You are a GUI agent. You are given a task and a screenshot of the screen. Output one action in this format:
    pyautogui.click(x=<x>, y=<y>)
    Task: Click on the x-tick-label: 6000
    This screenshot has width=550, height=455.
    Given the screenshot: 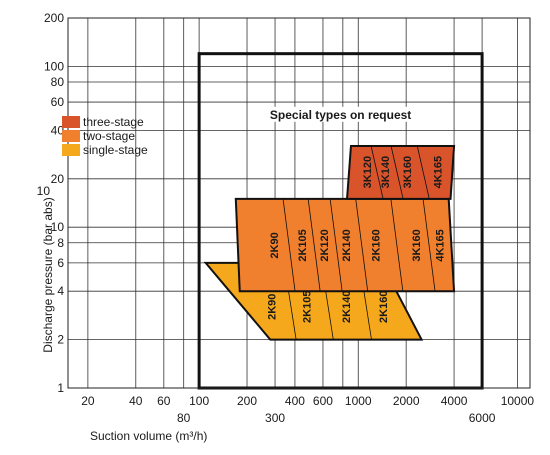 What is the action you would take?
    pyautogui.click(x=482, y=418)
    